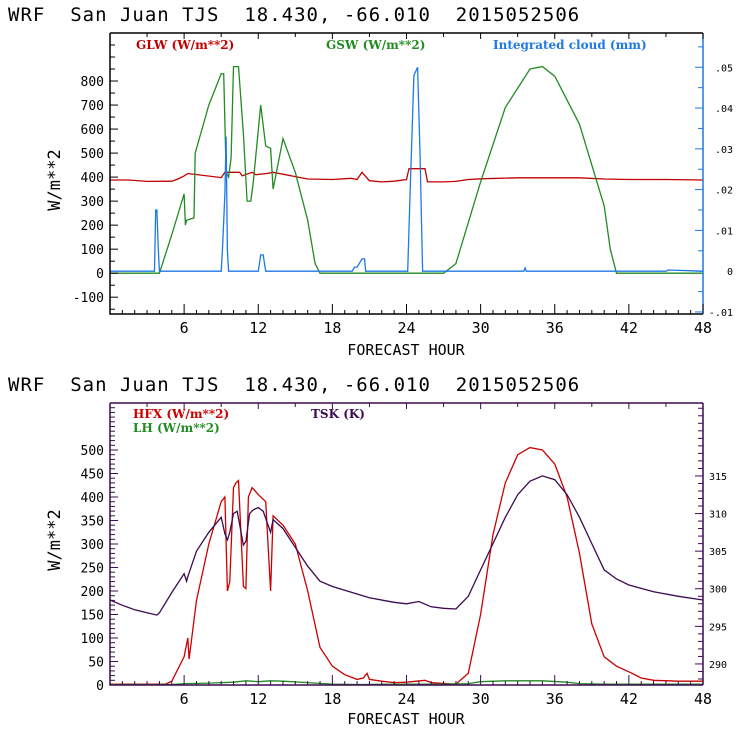 This screenshot has width=740, height=740. Describe the element at coordinates (718, 627) in the screenshot. I see `y2-tick-label: 295` at that location.